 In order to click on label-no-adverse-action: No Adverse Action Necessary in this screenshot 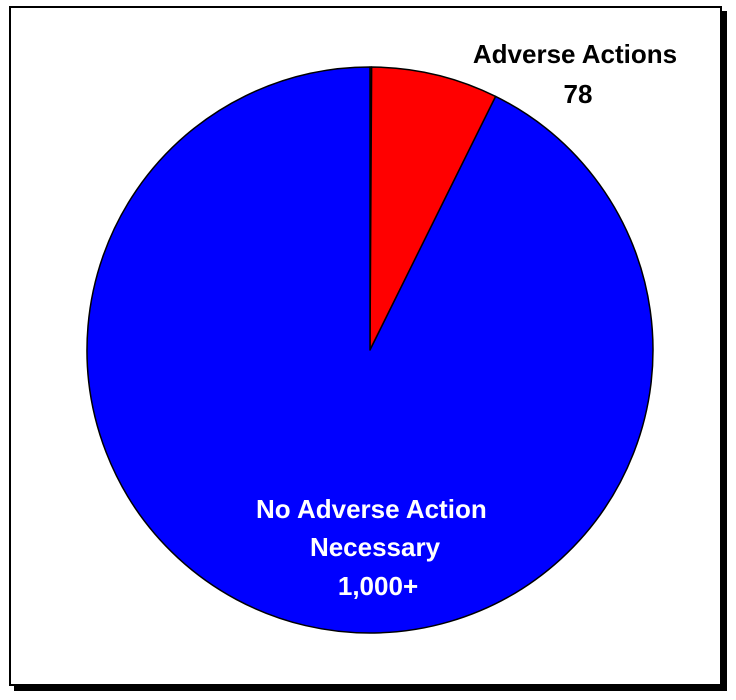, I will do `click(375, 528)`.